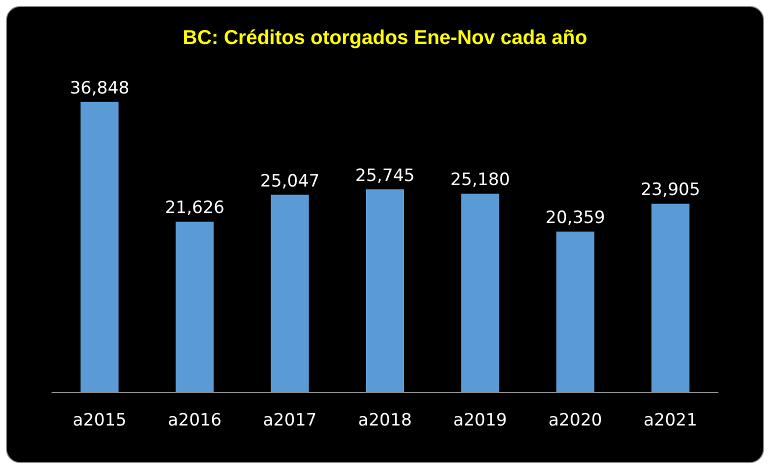 Image resolution: width=770 pixels, height=469 pixels. I want to click on x-tick-label: a2018, so click(385, 420).